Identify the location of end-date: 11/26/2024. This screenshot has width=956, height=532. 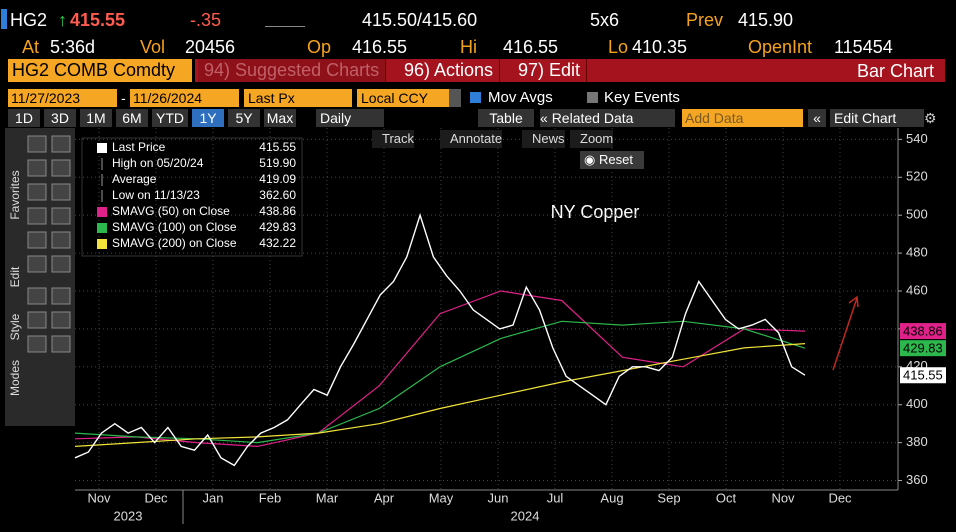
(184, 98).